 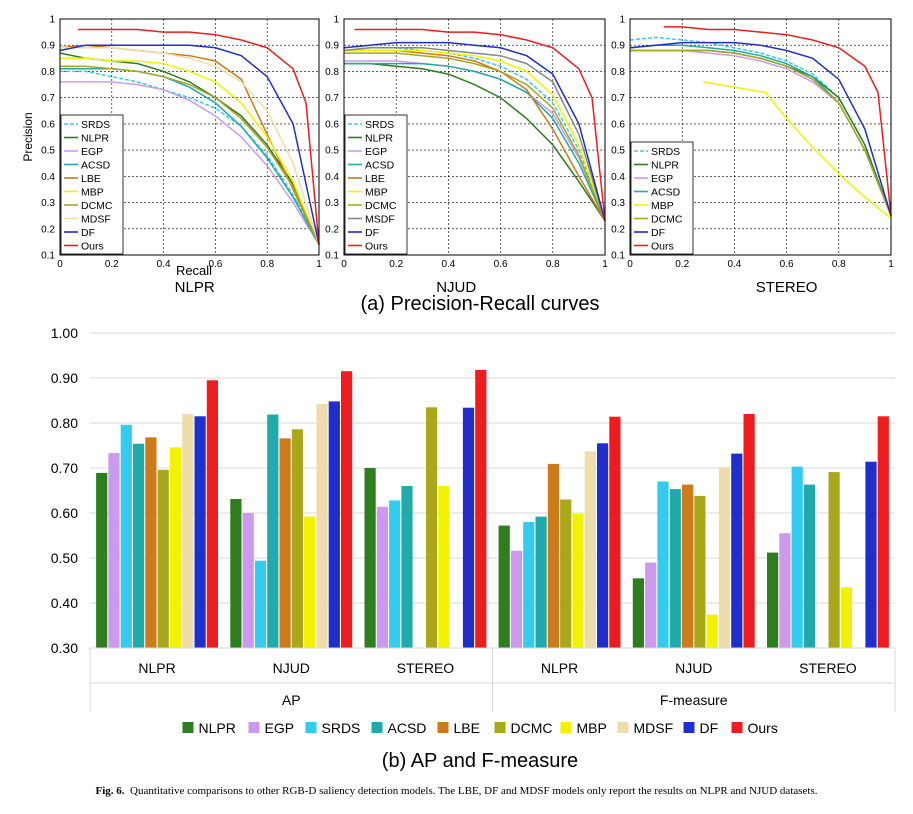 I want to click on chart-title: NJUD, so click(x=456, y=287).